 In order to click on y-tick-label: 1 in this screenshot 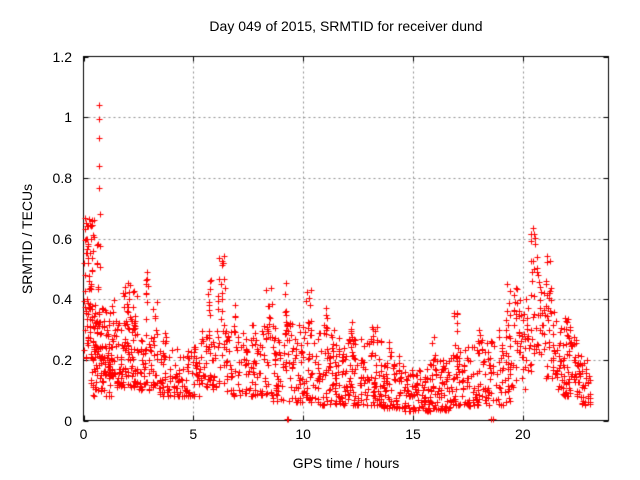, I will do `click(68, 117)`.